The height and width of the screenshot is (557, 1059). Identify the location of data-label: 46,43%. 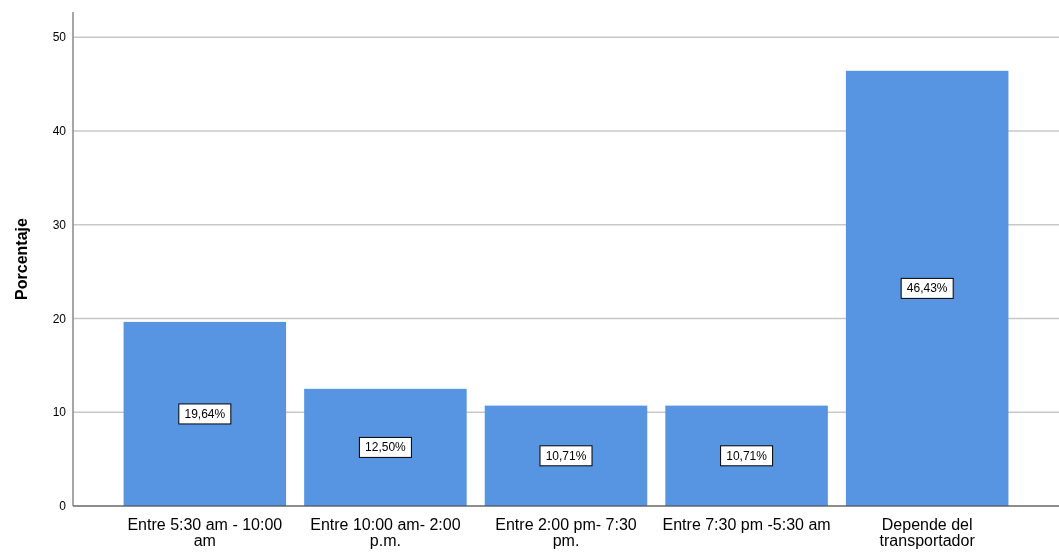
(927, 288).